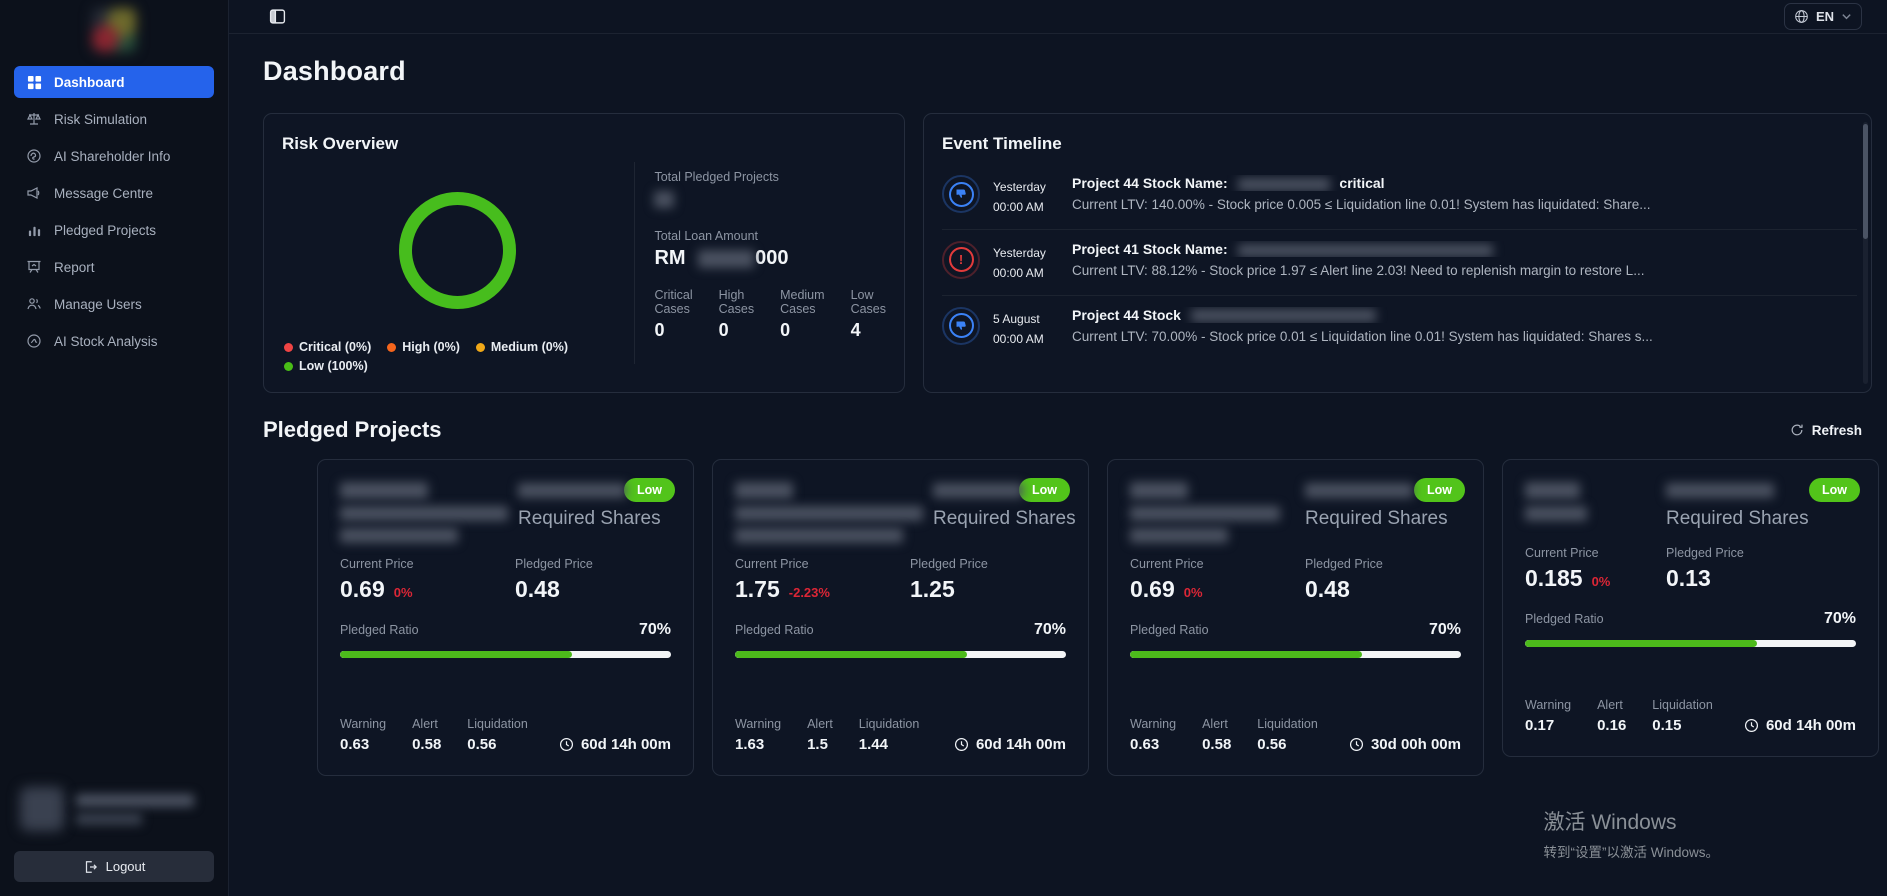  I want to click on high-cases: High Cases 0, so click(736, 314).